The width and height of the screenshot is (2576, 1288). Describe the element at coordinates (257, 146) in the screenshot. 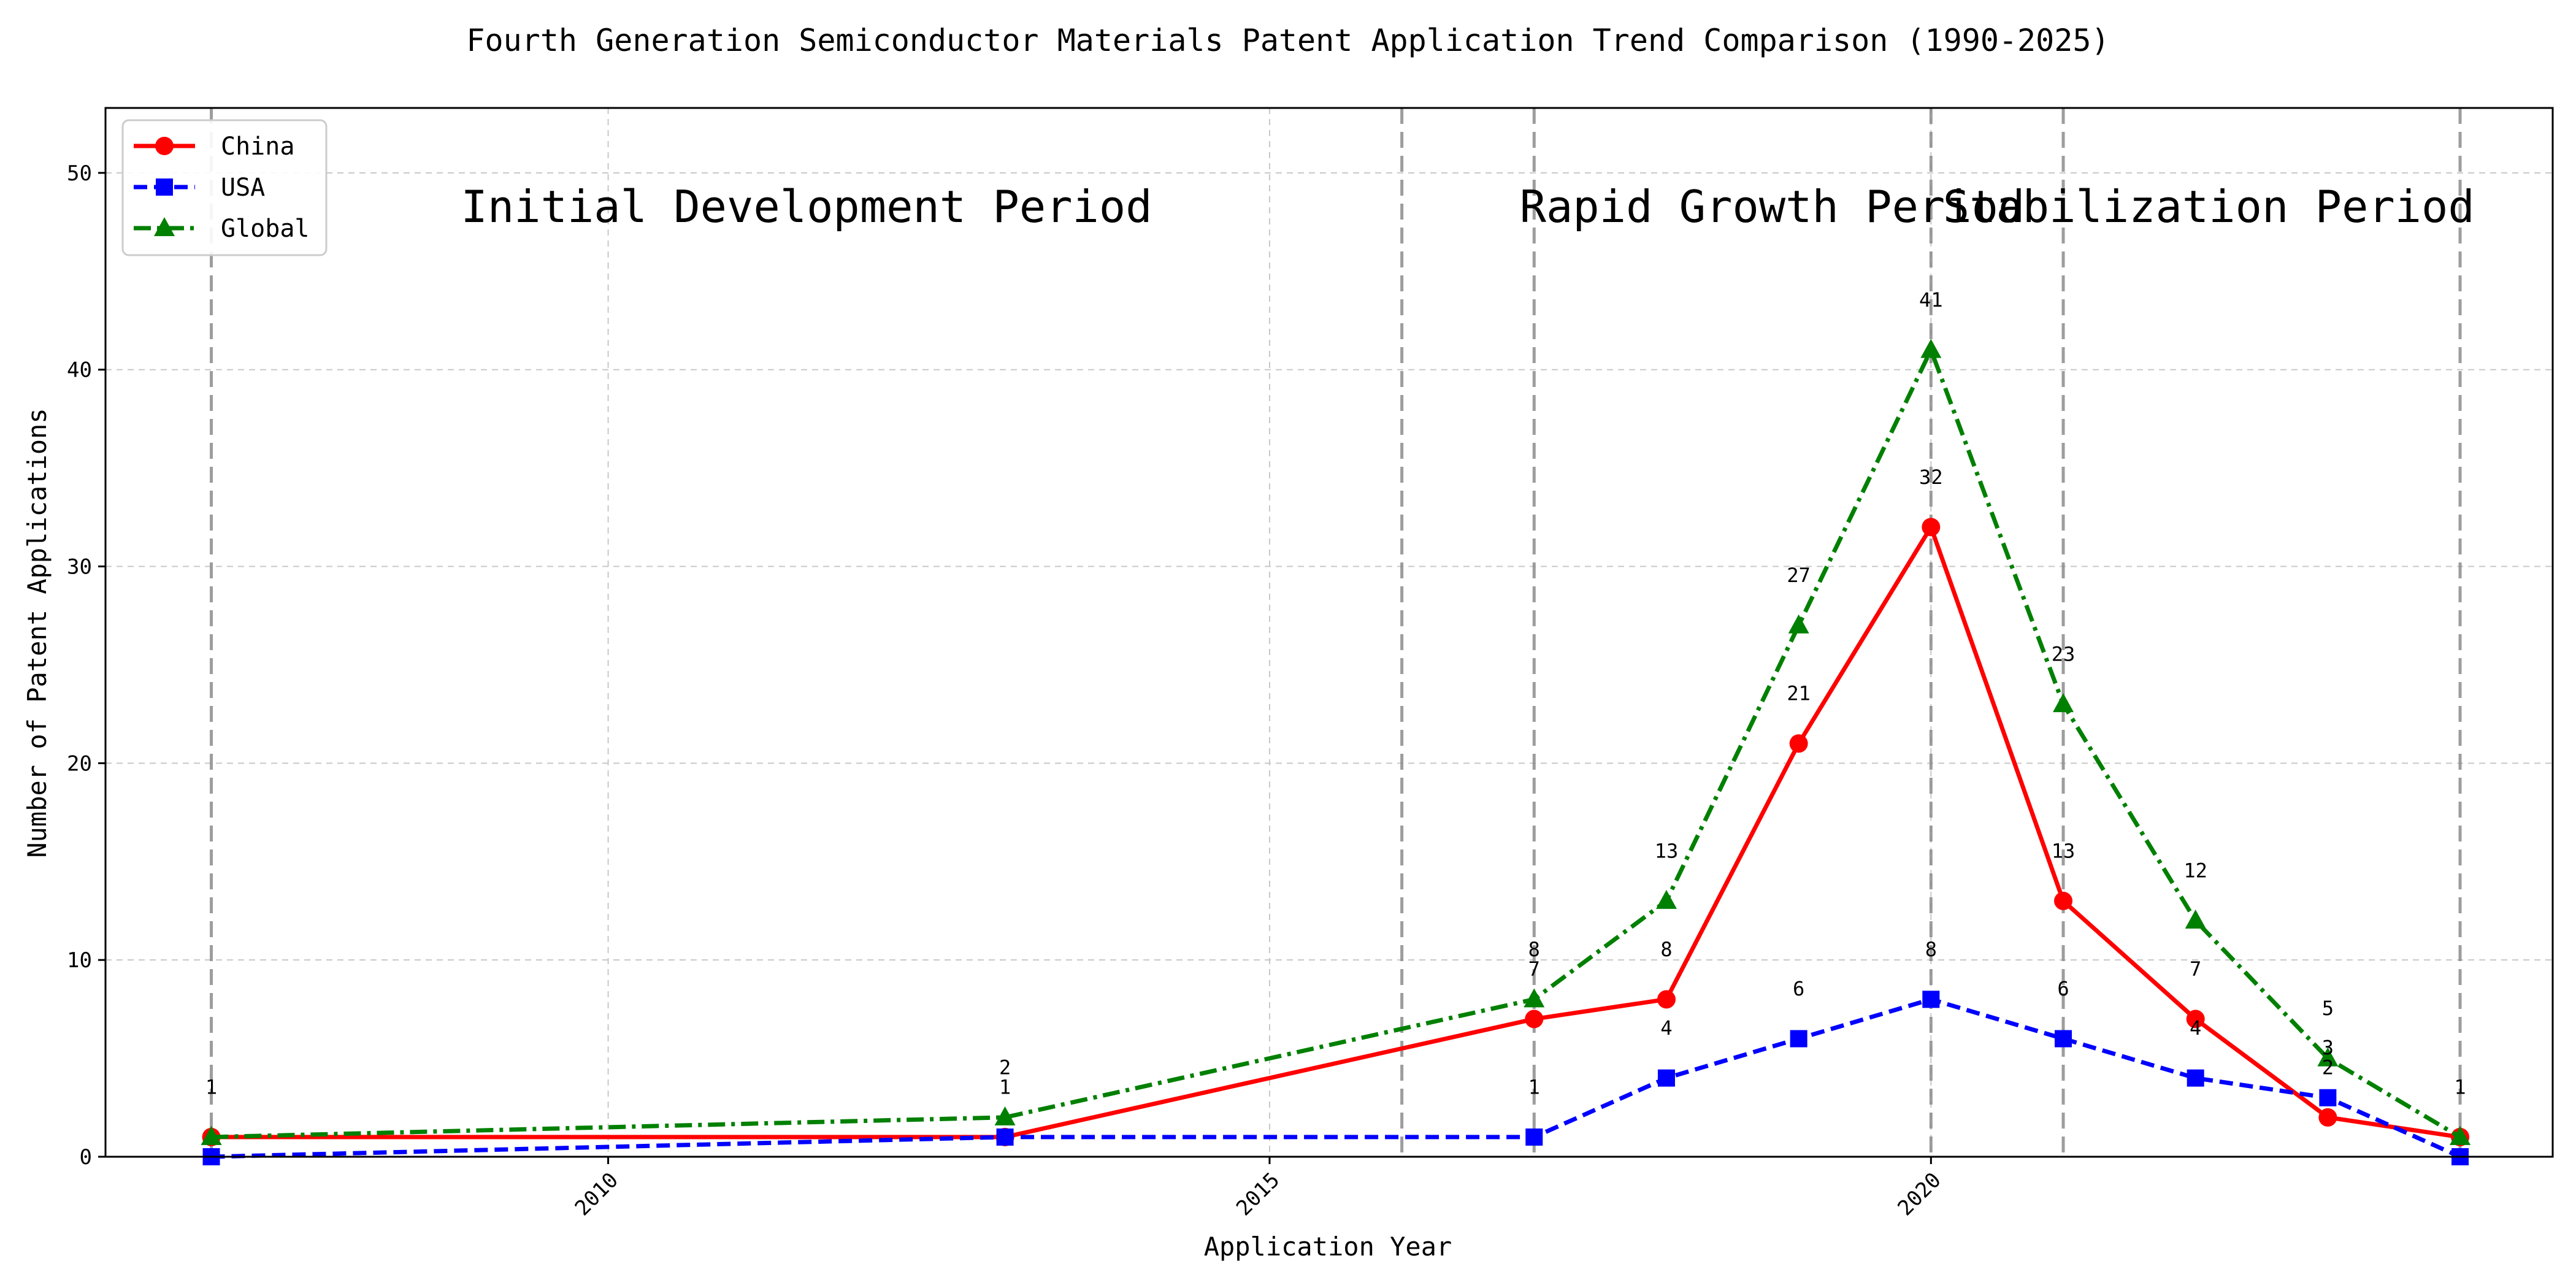

I see `legend-label: China` at that location.